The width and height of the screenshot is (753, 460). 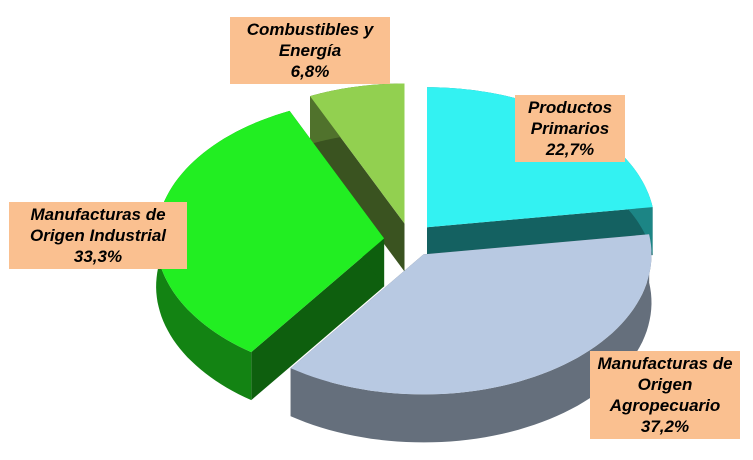 What do you see at coordinates (570, 149) in the screenshot?
I see `value-label: 22,7%` at bounding box center [570, 149].